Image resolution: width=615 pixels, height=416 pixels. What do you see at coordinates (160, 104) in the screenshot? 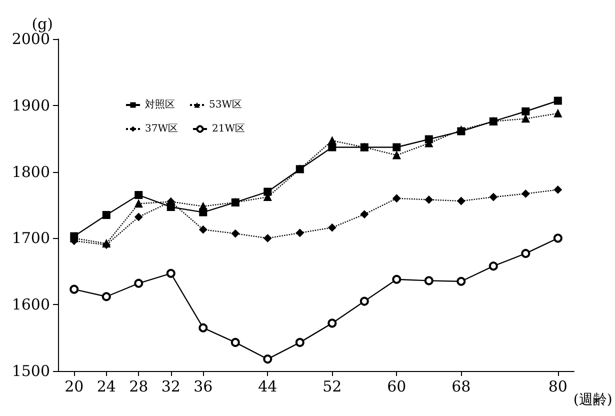
I see `legend-label: 対照区` at bounding box center [160, 104].